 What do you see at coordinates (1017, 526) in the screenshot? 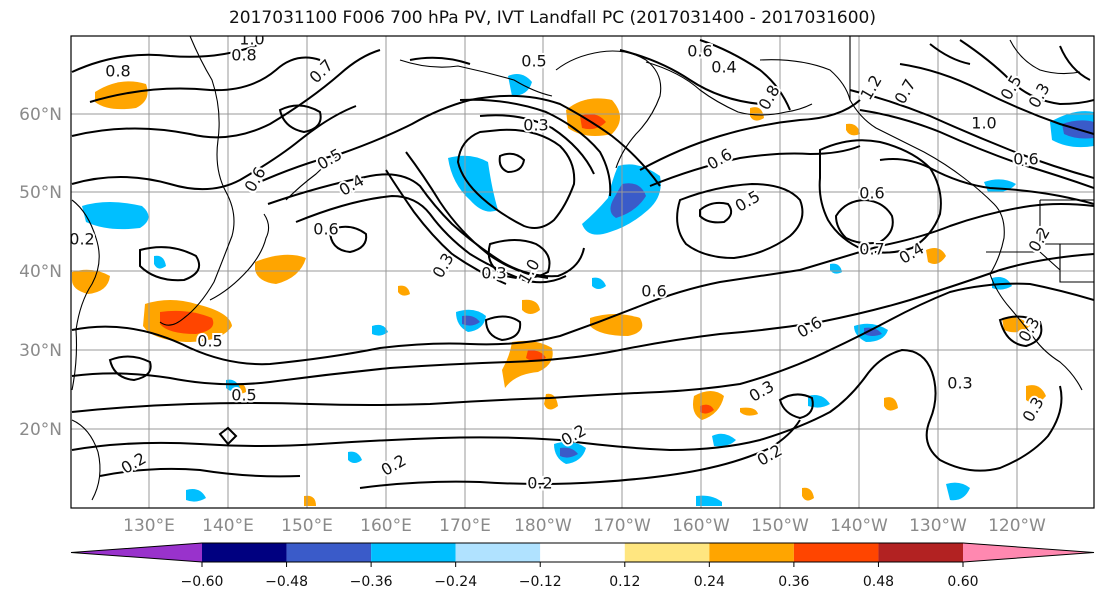
I see `lon-label: 120°W` at bounding box center [1017, 526].